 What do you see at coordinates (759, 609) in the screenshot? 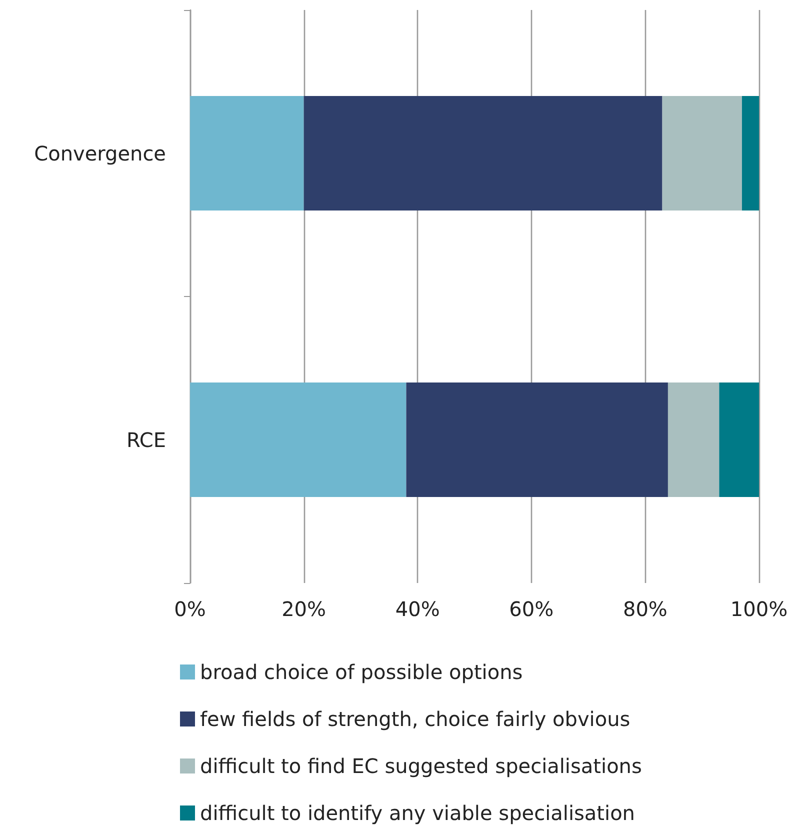
I see `x-tick-label: 100%` at bounding box center [759, 609].